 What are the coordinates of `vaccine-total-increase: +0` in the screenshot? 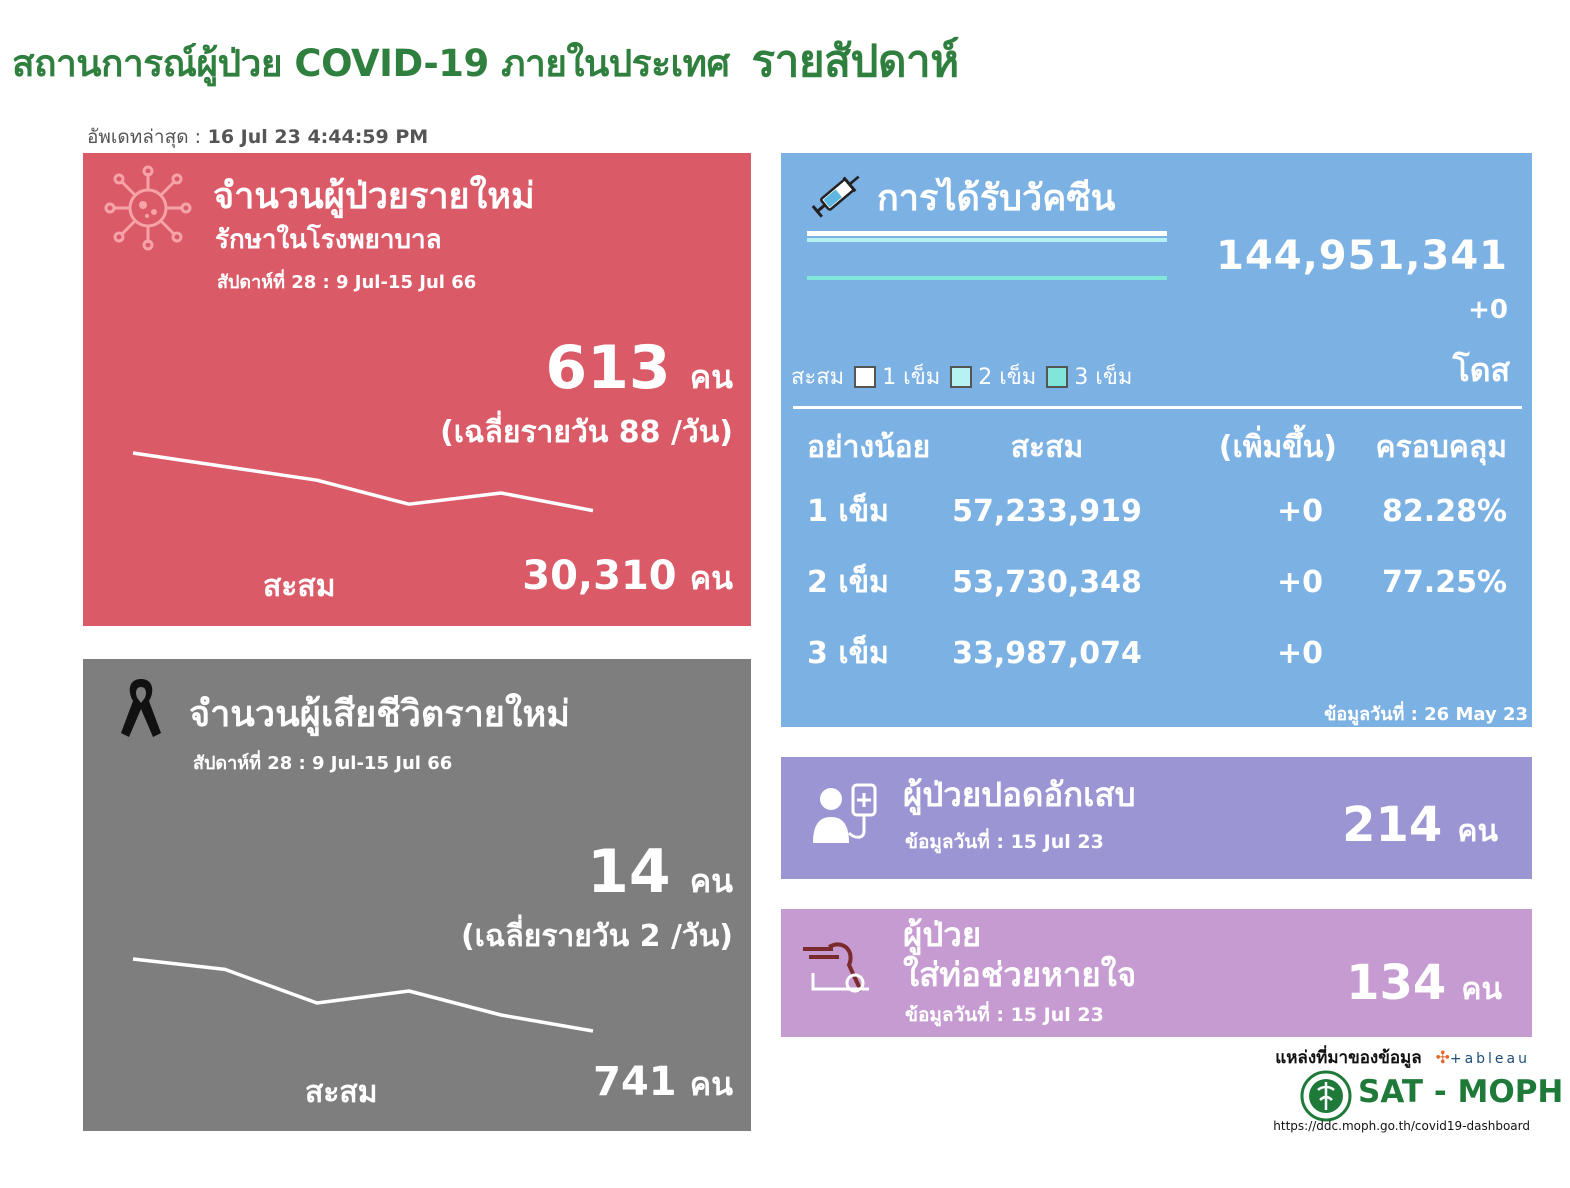 It's located at (1488, 310).